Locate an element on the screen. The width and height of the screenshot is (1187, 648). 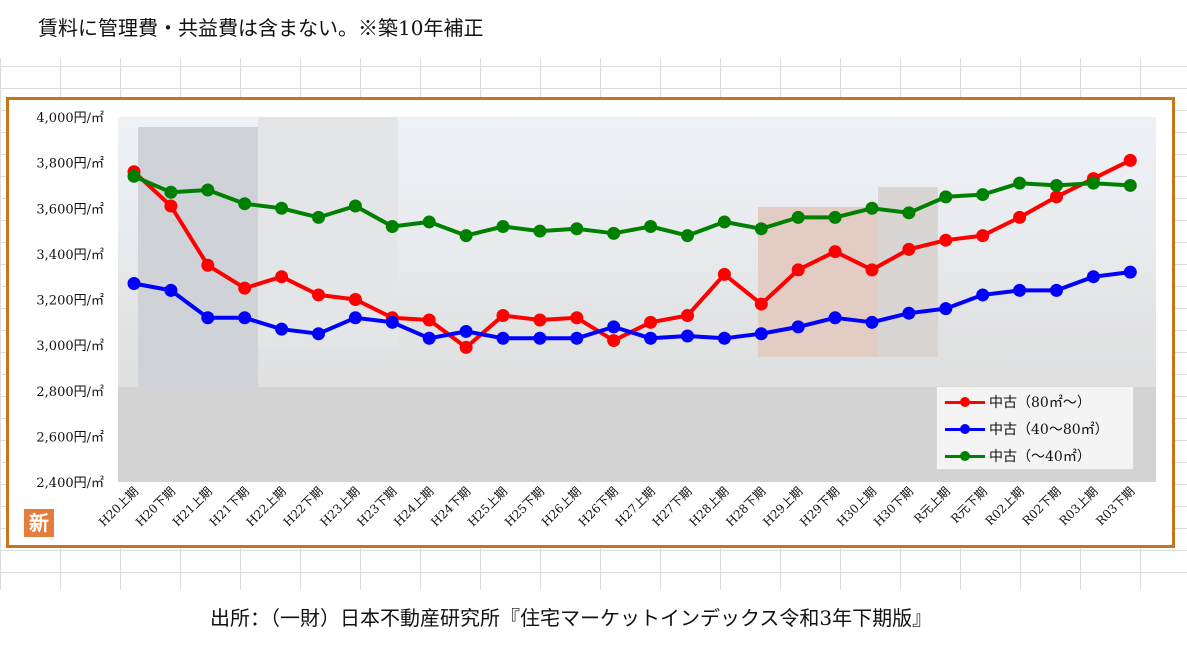
y-tick-label: 3,200円/㎡ is located at coordinates (70, 301).